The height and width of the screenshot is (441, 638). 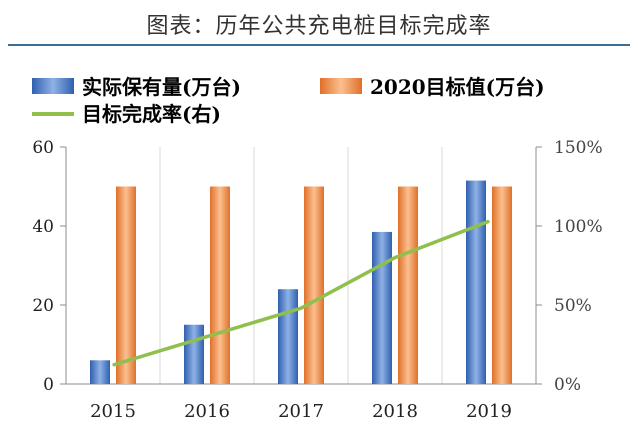 I want to click on legend: 实际保有量(万台) 2020目标值(万台) 目标完成率(右), so click(x=288, y=100).